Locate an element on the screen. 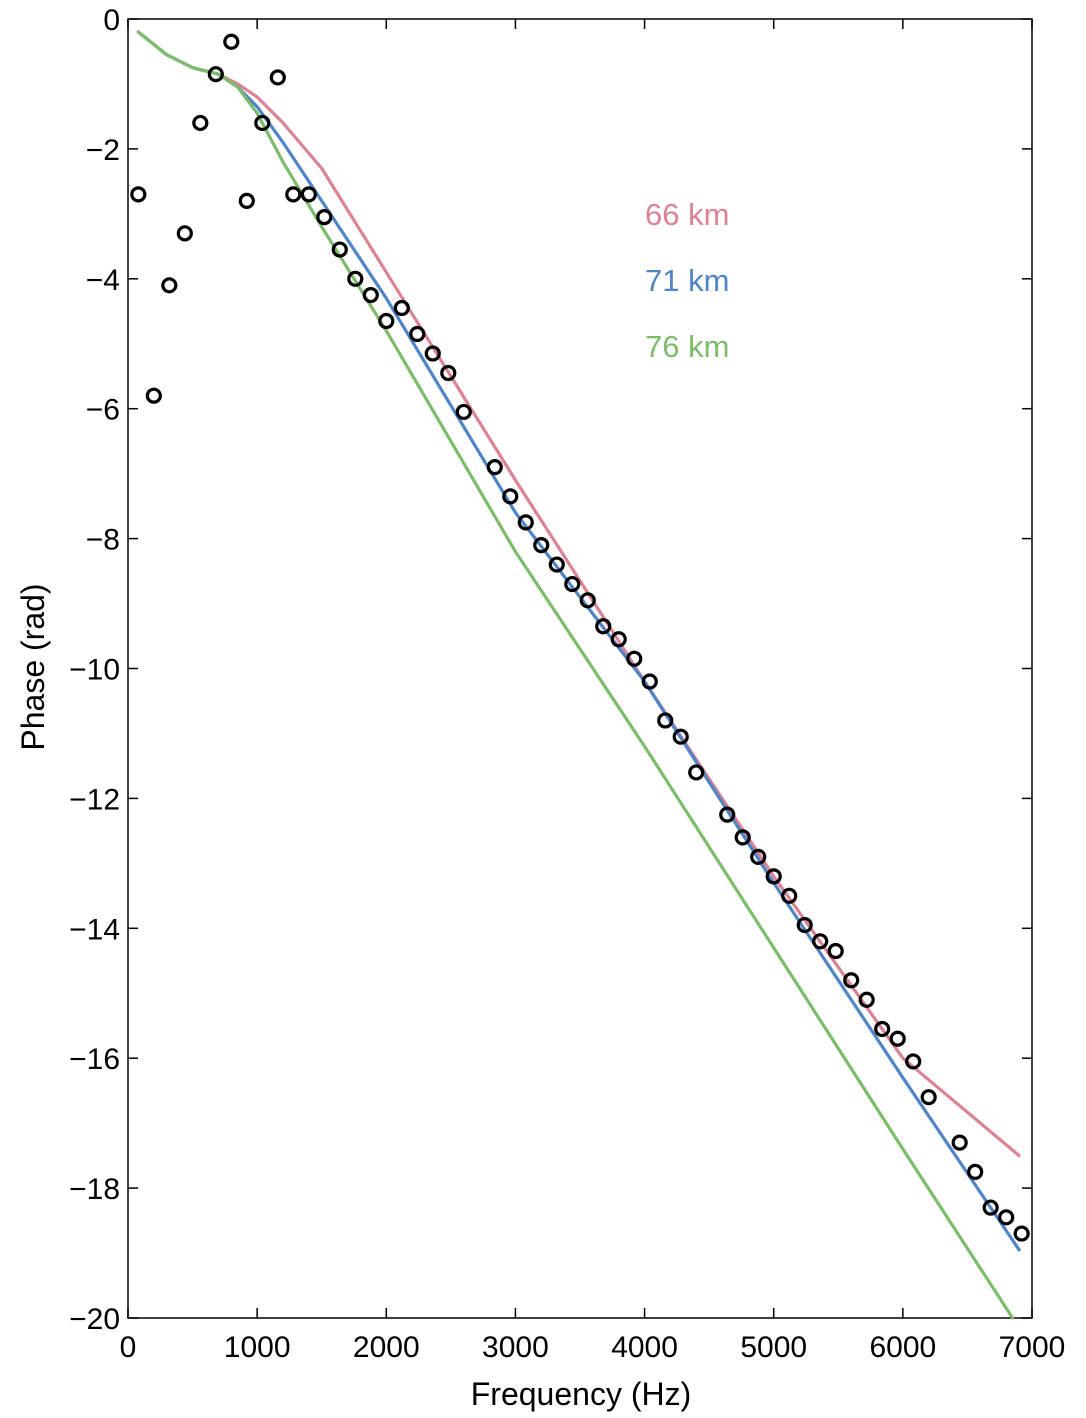 Image resolution: width=1086 pixels, height=1418 pixels. x-tick-label: 5000 is located at coordinates (773, 1347).